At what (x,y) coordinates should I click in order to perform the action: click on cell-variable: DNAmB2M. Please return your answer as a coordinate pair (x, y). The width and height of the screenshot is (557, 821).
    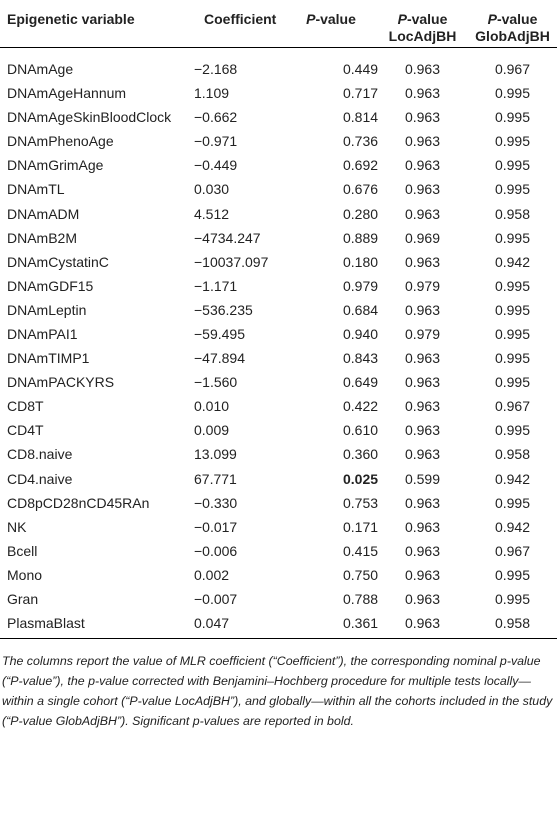
    Looking at the image, I should click on (42, 237).